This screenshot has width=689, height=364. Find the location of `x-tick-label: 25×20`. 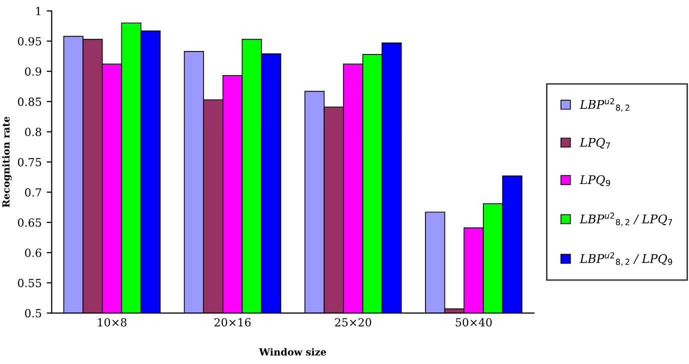

x-tick-label: 25×20 is located at coordinates (353, 322).